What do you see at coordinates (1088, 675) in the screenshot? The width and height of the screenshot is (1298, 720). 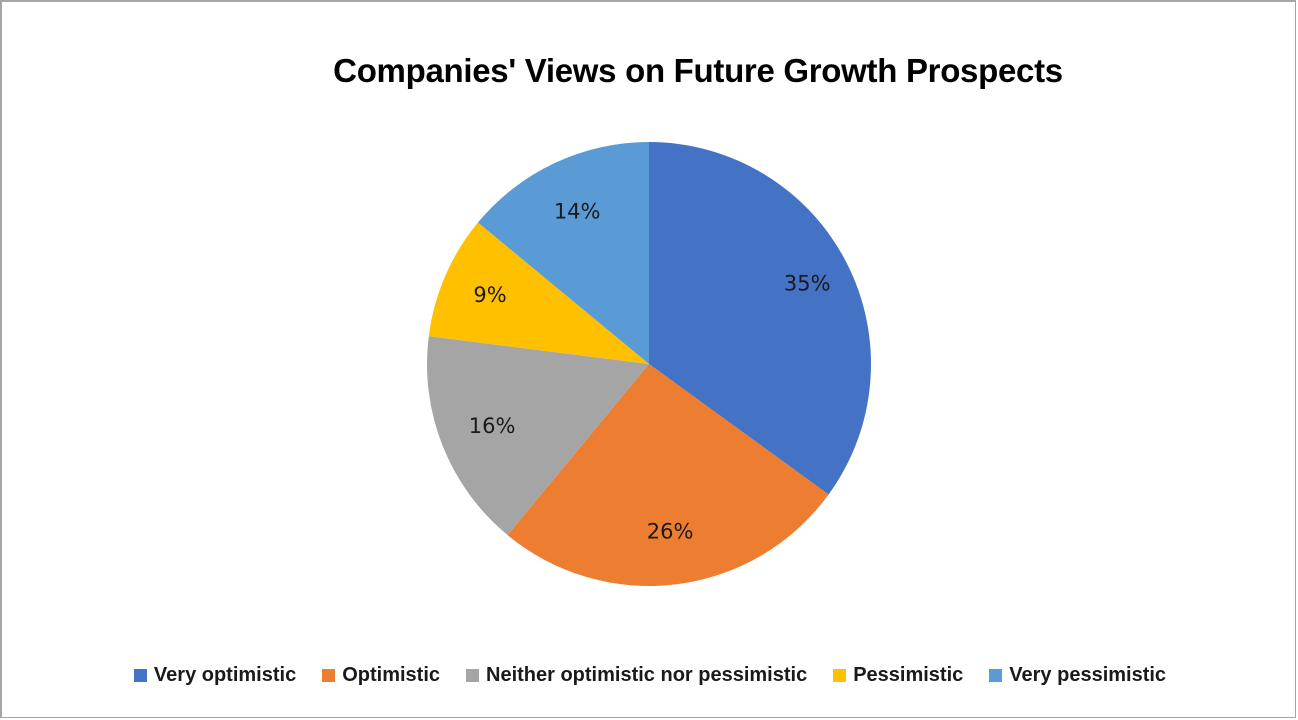 I see `legend-label: Very pessimistic` at bounding box center [1088, 675].